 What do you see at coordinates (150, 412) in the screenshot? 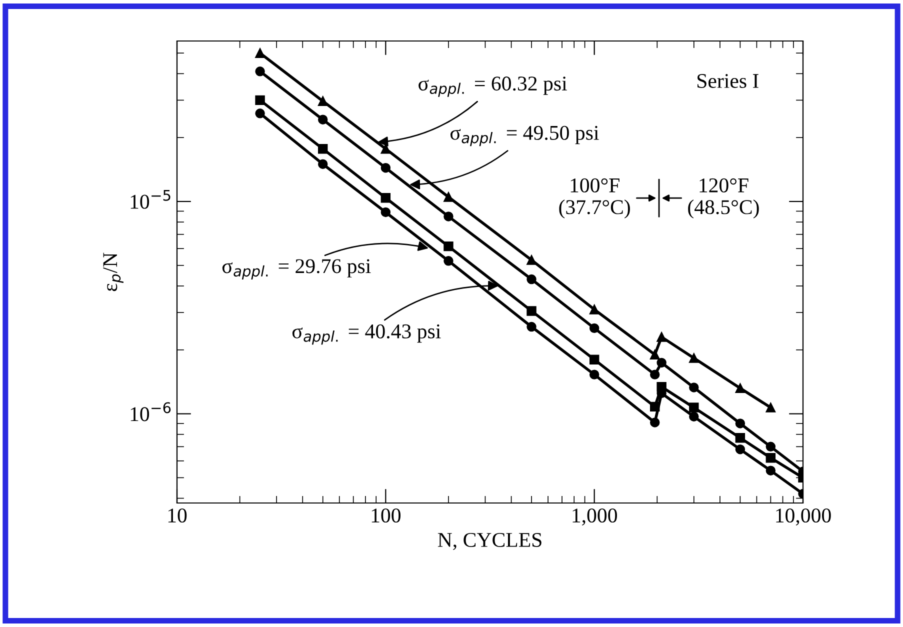
I see `y-tick-label: 10$^{−6}$` at bounding box center [150, 412].